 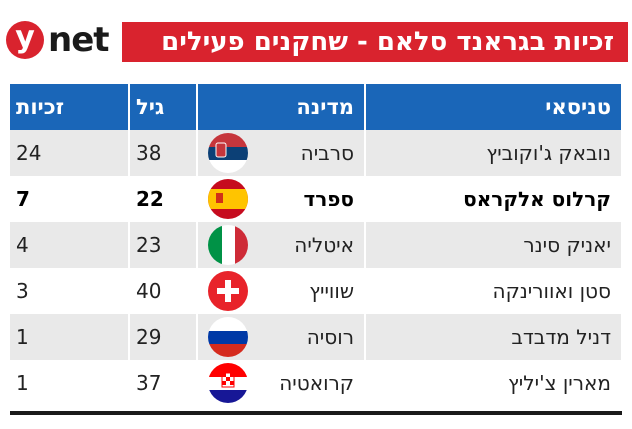 I want to click on country-cell: ספרד, so click(x=280, y=199).